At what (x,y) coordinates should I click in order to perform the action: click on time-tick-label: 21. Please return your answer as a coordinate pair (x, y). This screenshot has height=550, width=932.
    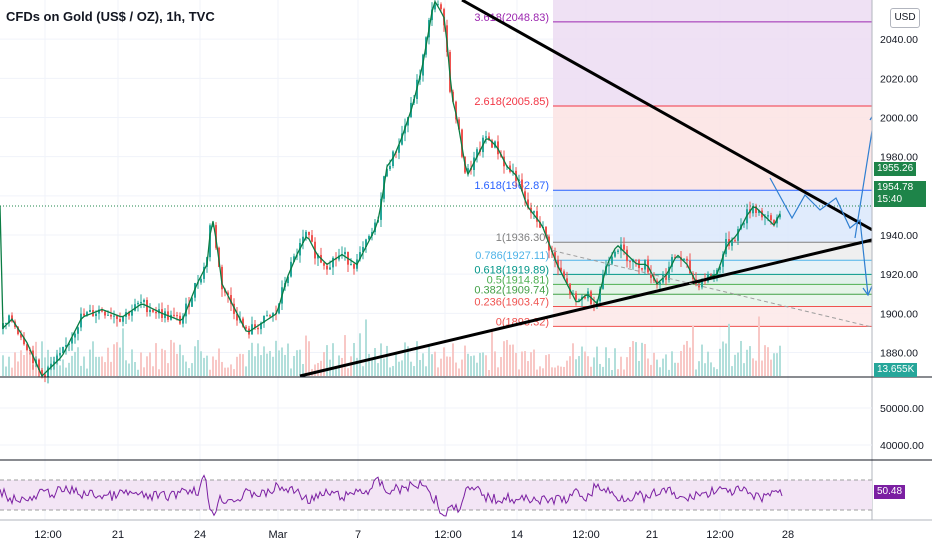
    Looking at the image, I should click on (652, 535).